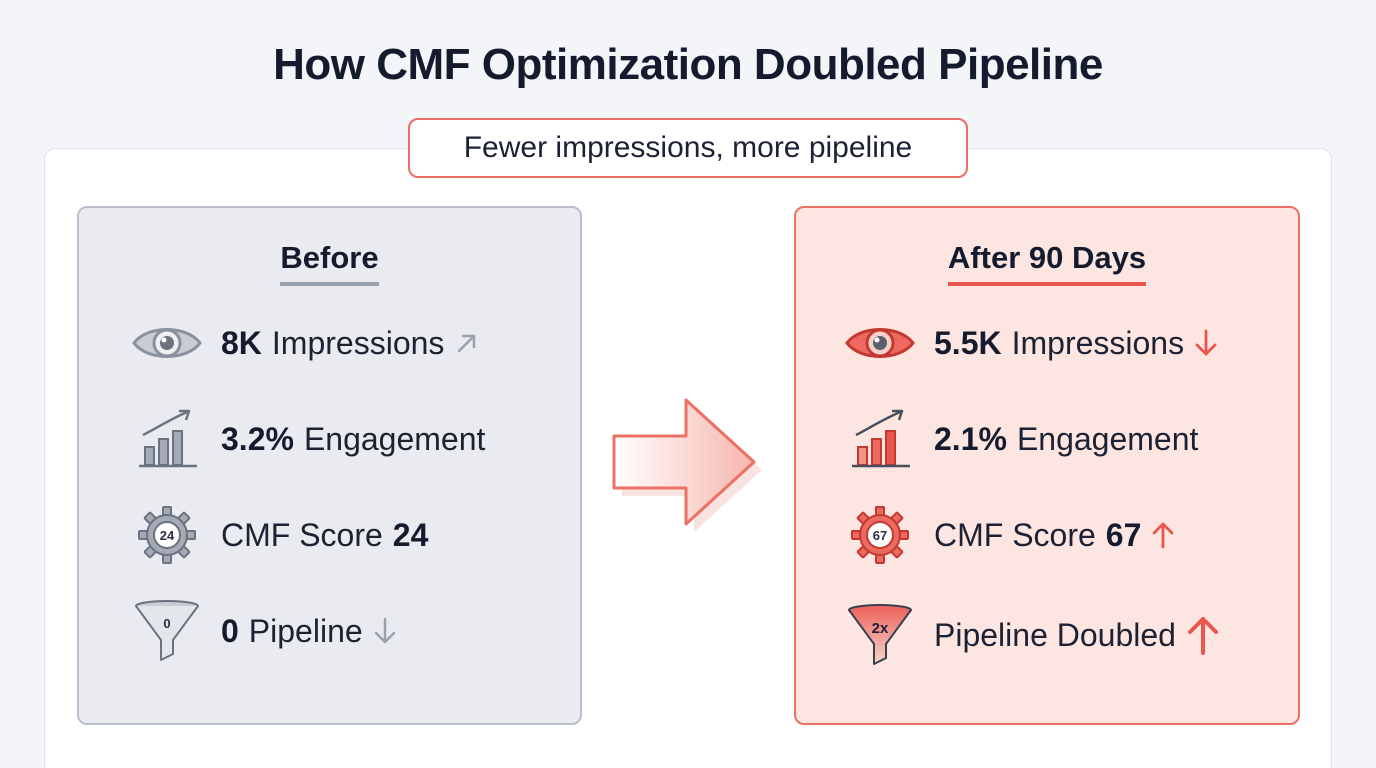 This screenshot has height=768, width=1376. I want to click on after-pipeline-row: 2x Pipeline Doubled, so click(1031, 635).